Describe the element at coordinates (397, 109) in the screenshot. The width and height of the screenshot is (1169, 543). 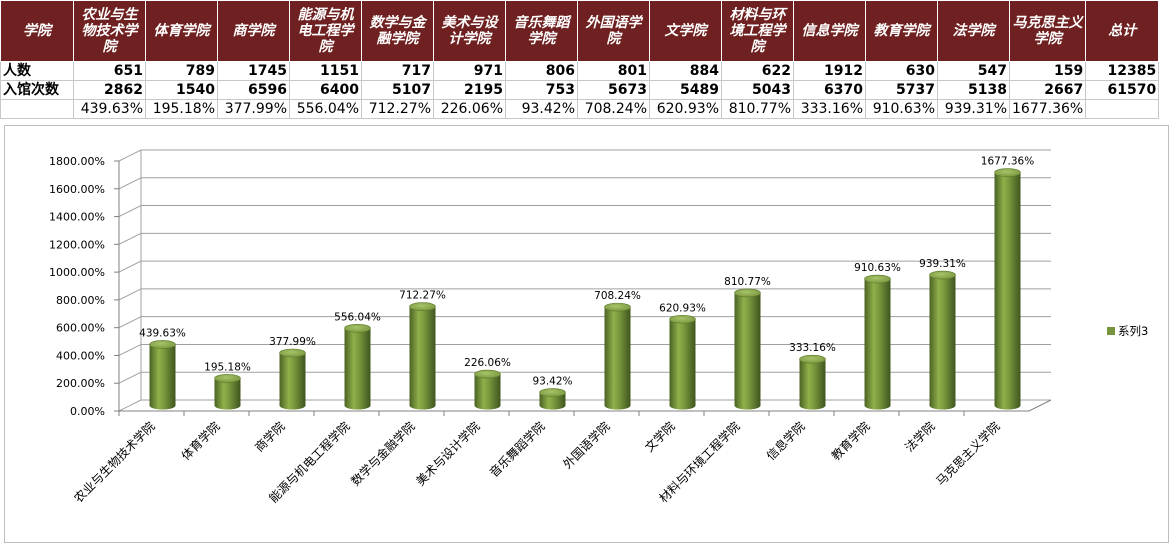
I see `table-cell: 712.27%` at that location.